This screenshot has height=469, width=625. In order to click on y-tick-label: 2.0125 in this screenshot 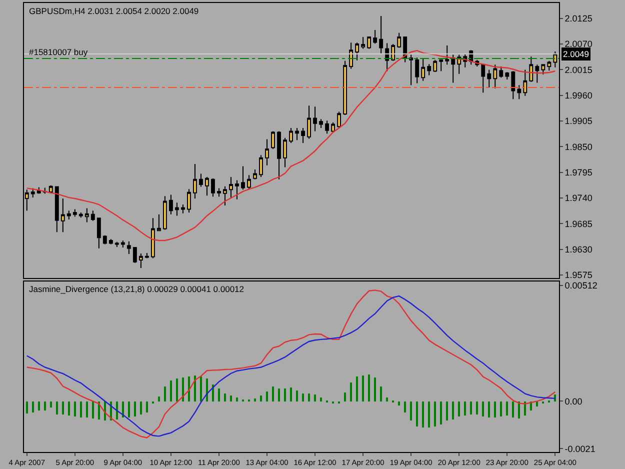, I will do `click(578, 19)`.